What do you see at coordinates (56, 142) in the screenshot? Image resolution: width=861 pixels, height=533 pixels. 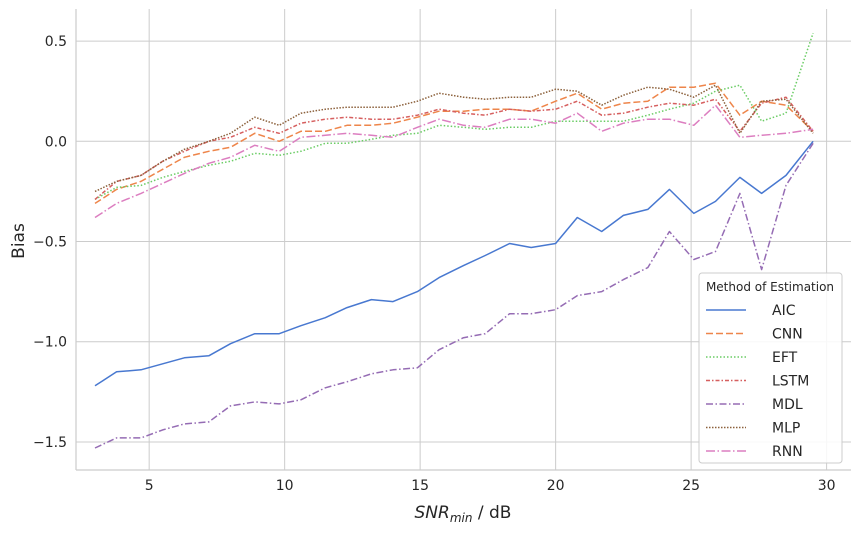 I see `y-tick-label: 0.0` at bounding box center [56, 142].